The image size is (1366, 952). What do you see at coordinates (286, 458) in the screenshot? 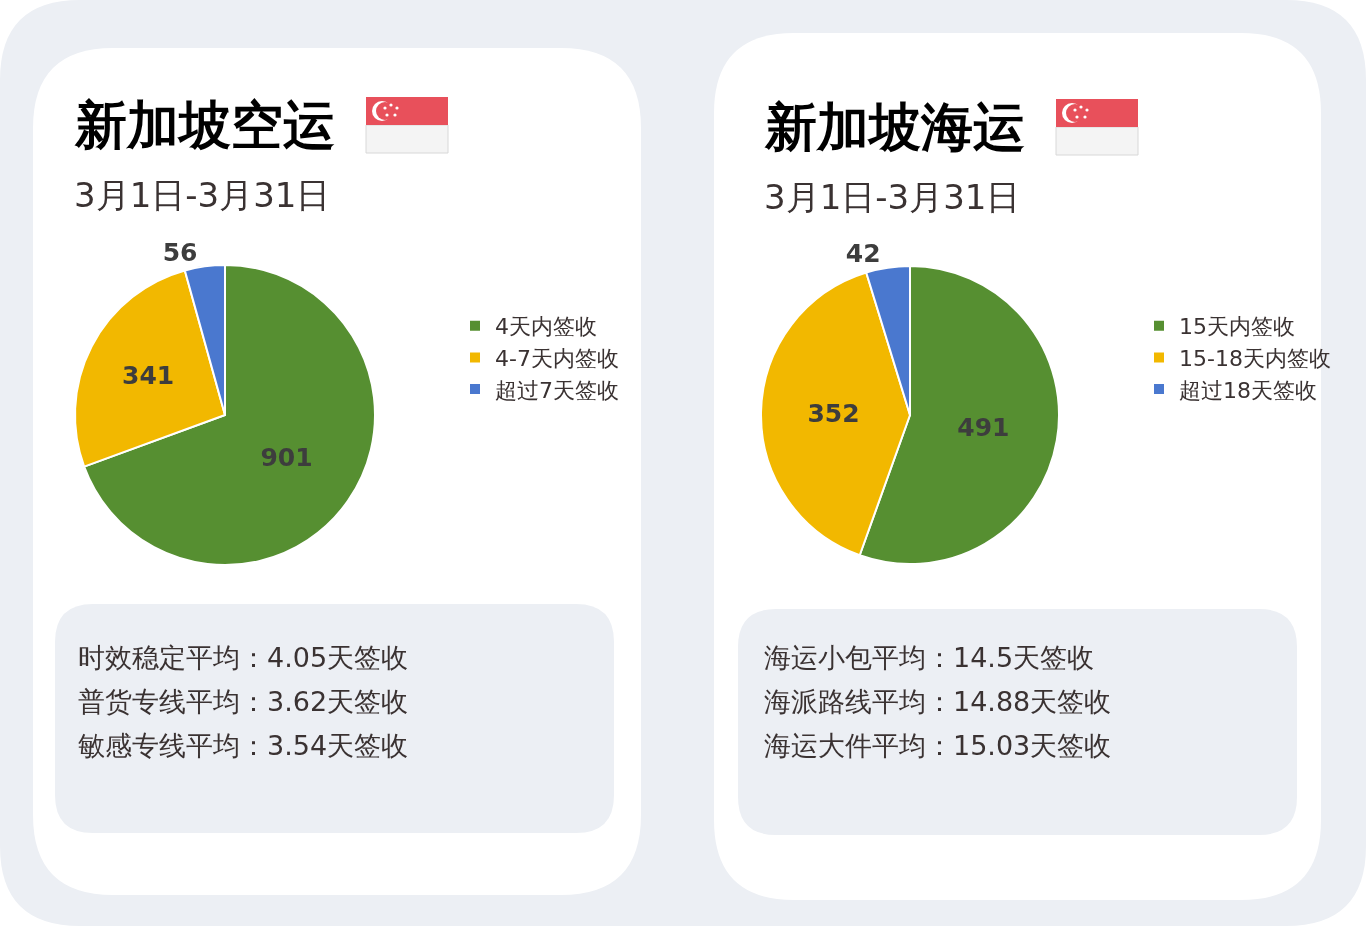
I see `data-label: 901` at bounding box center [286, 458].